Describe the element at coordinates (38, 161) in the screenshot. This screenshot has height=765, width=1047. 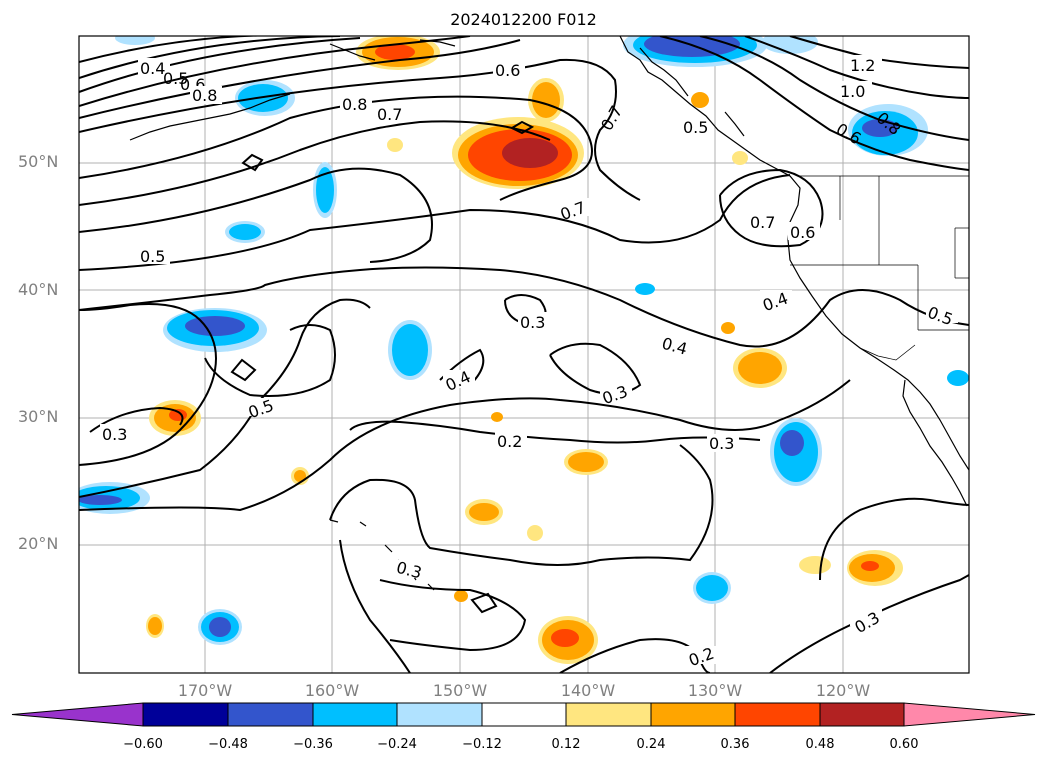
I see `lat-tick-label: 50°N` at that location.